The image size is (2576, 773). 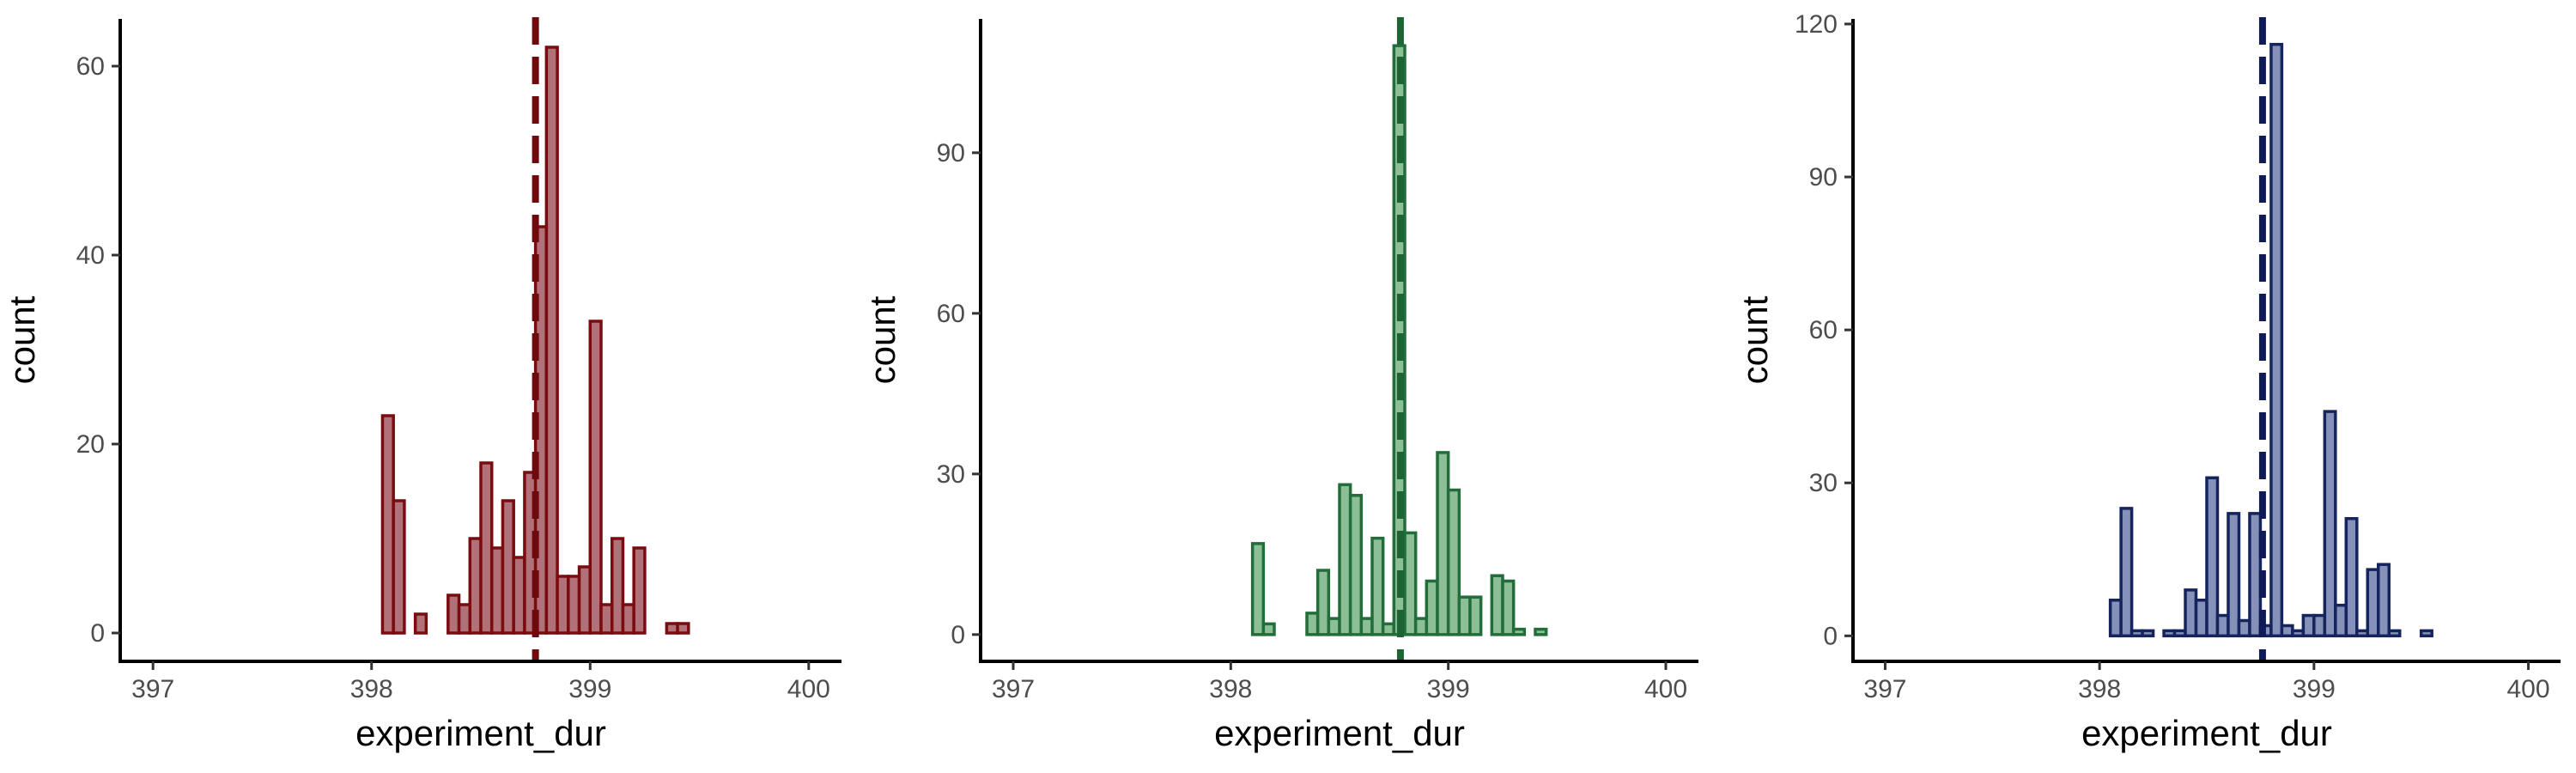 I want to click on y-tick-label: 20, so click(x=90, y=444).